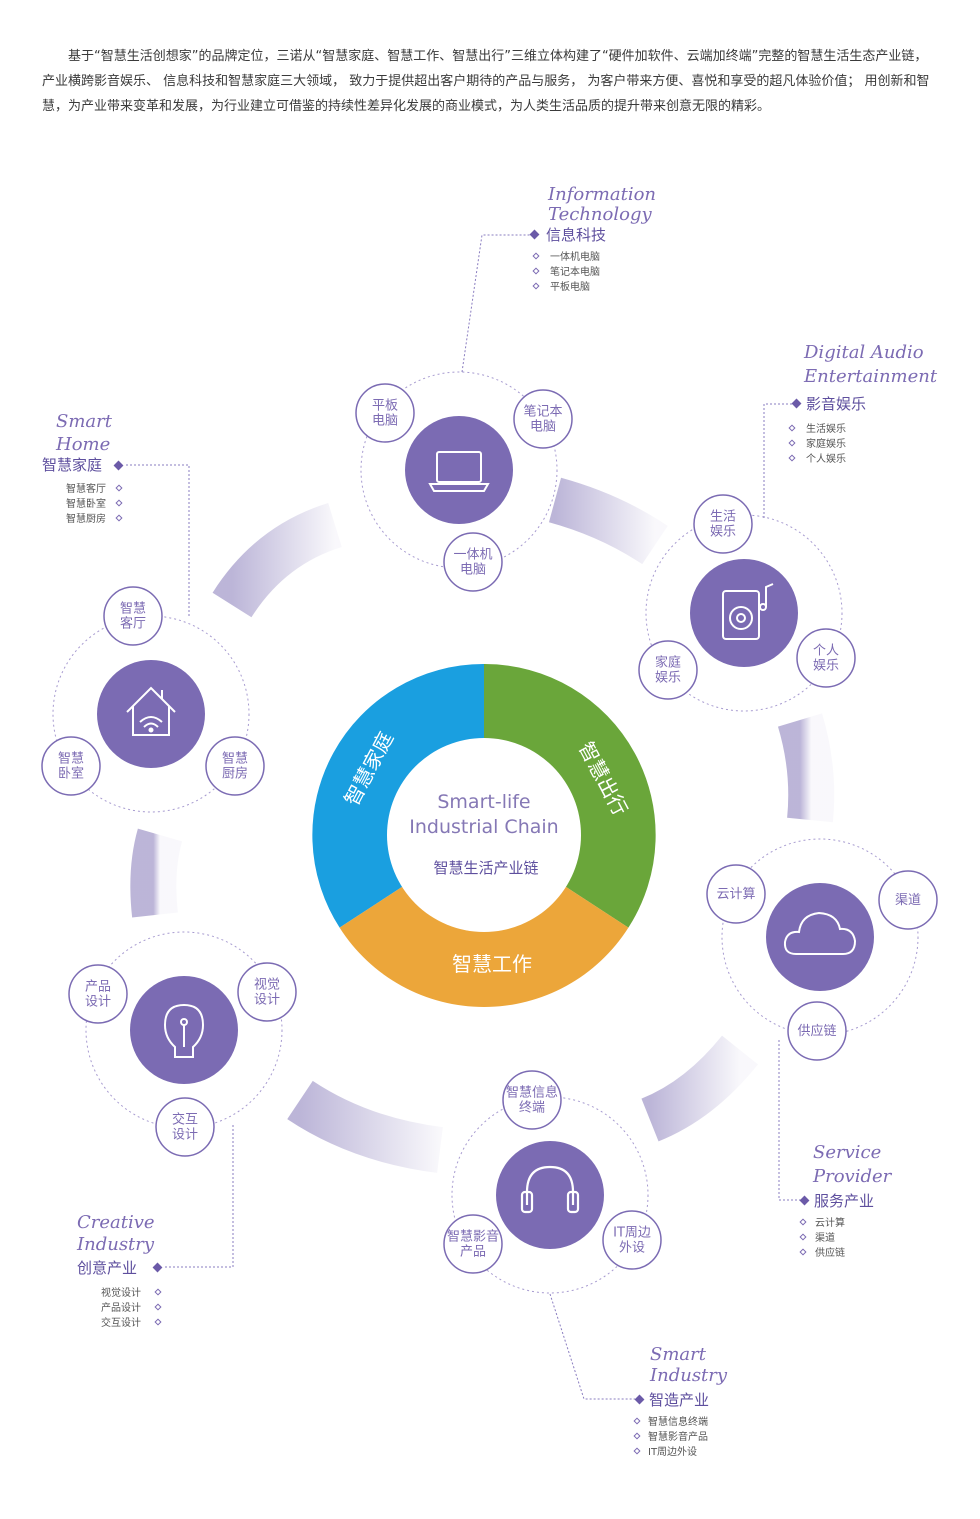  I want to click on svg-text: Entertainment, so click(870, 376).